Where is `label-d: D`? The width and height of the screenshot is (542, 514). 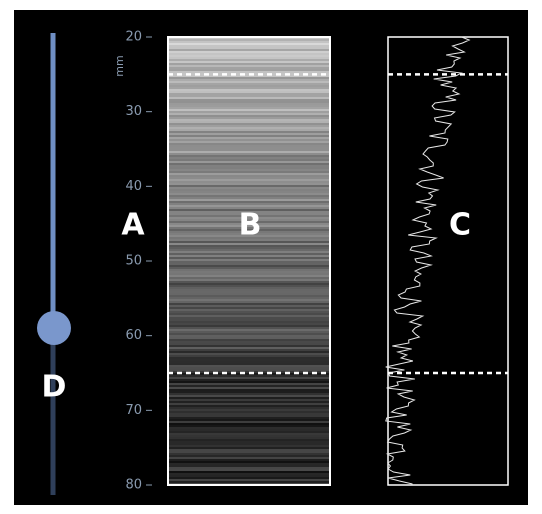
label-d: D is located at coordinates (54, 387).